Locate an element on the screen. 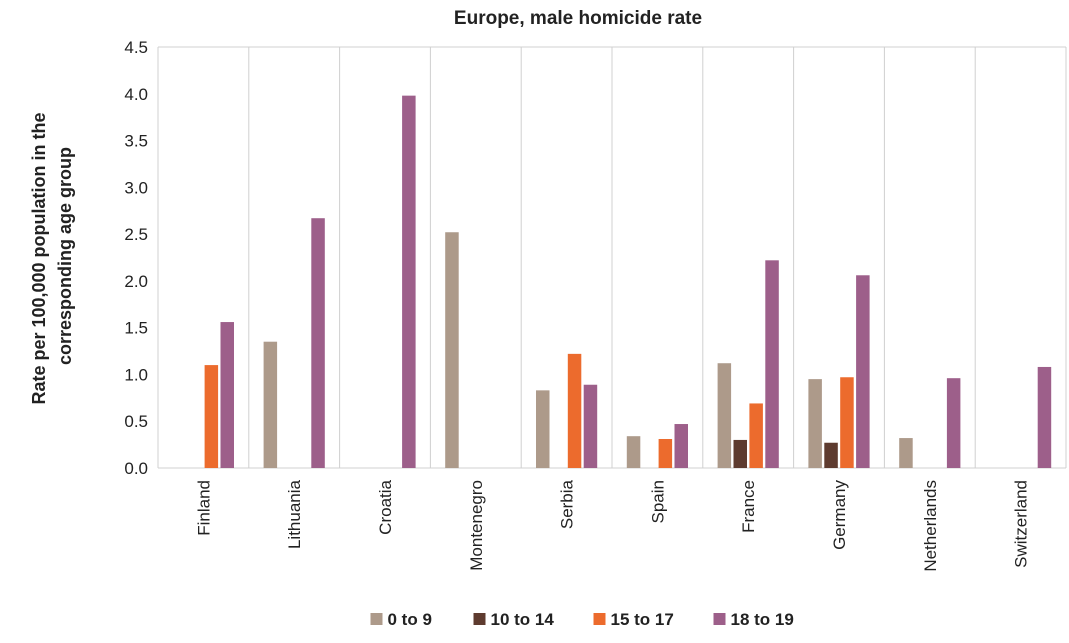  y-tick-label: 4.5 is located at coordinates (136, 47).